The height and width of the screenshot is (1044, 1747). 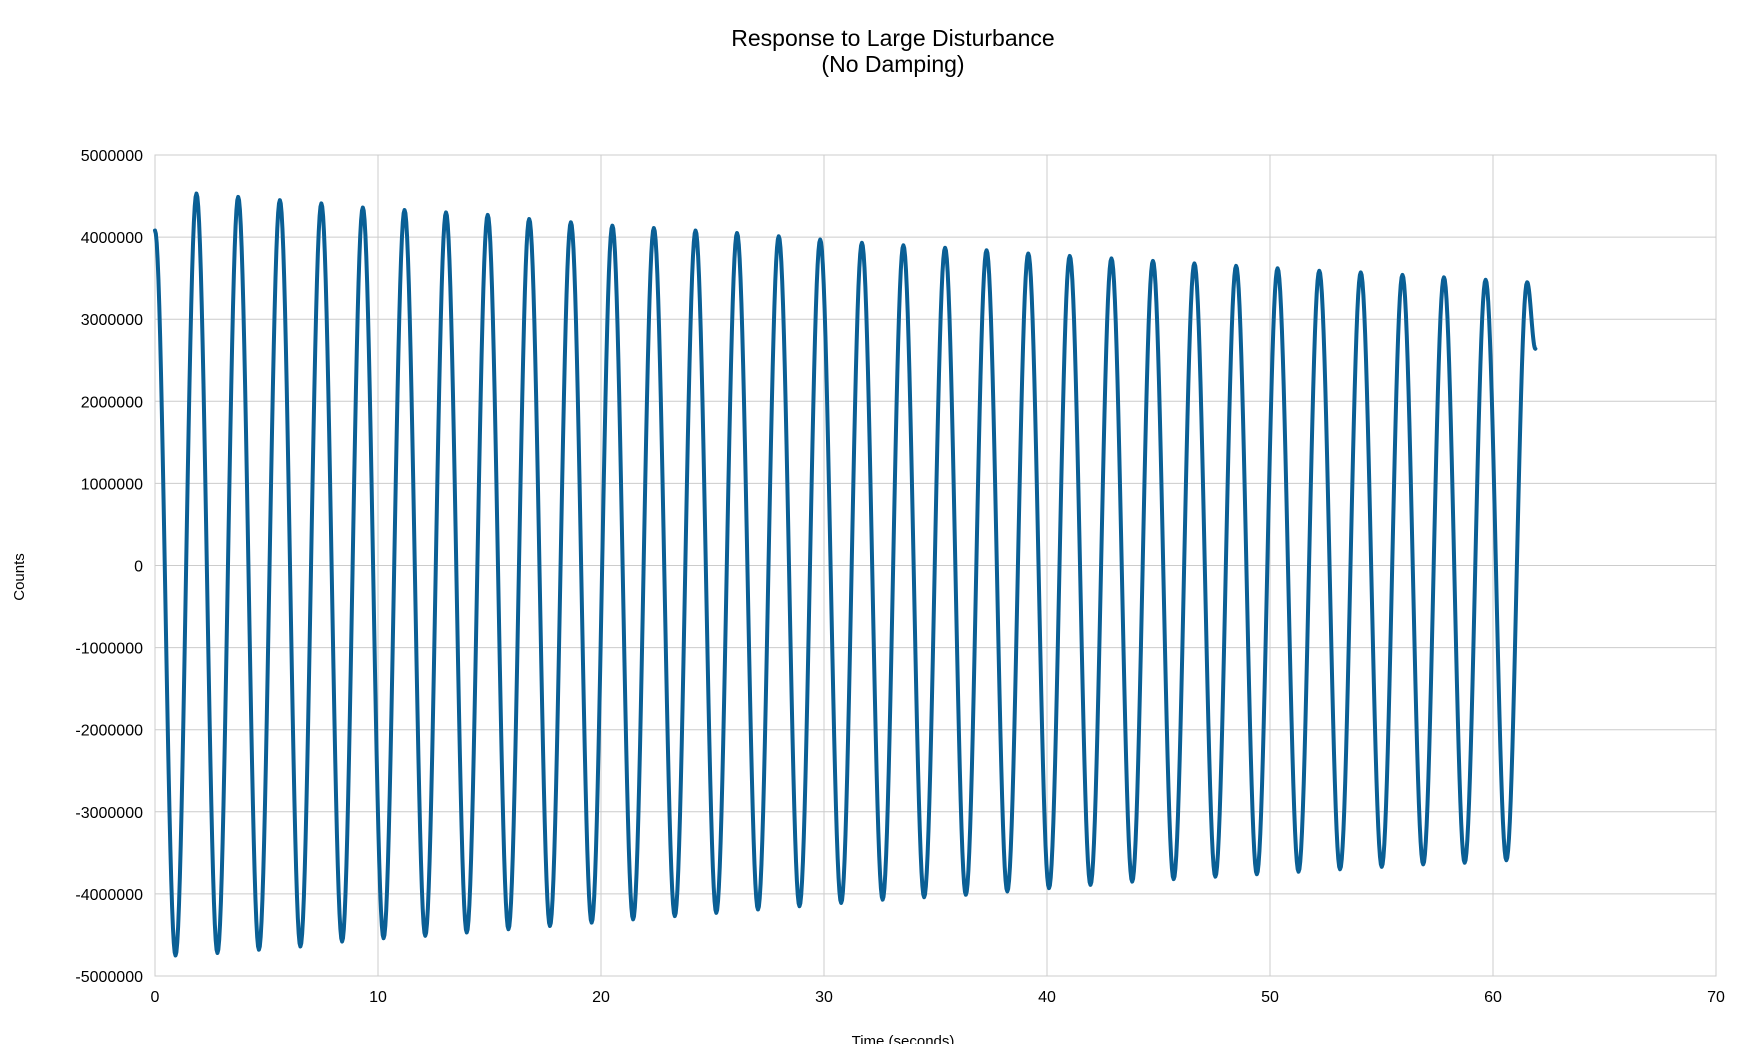 I want to click on y-tick-label: -1000000, so click(x=109, y=649).